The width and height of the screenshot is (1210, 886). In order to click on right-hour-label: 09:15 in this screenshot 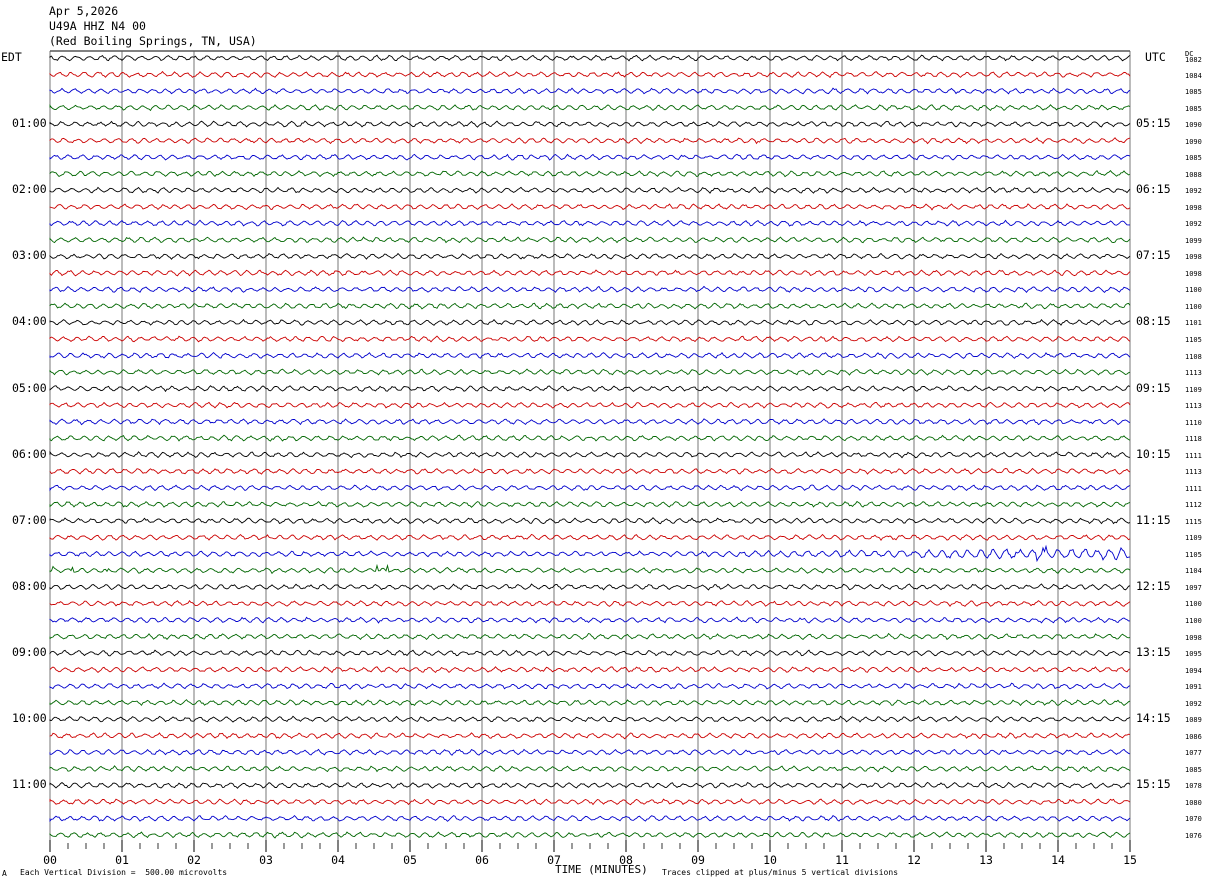, I will do `click(1153, 387)`.